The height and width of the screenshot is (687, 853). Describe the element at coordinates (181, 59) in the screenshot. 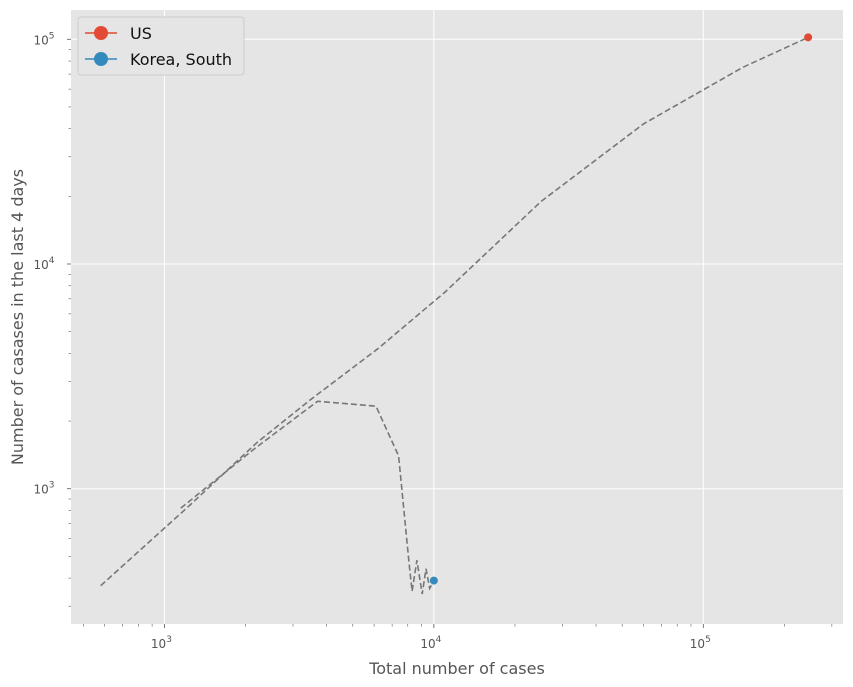

I see `legend-label-korea-south: Korea, South` at that location.